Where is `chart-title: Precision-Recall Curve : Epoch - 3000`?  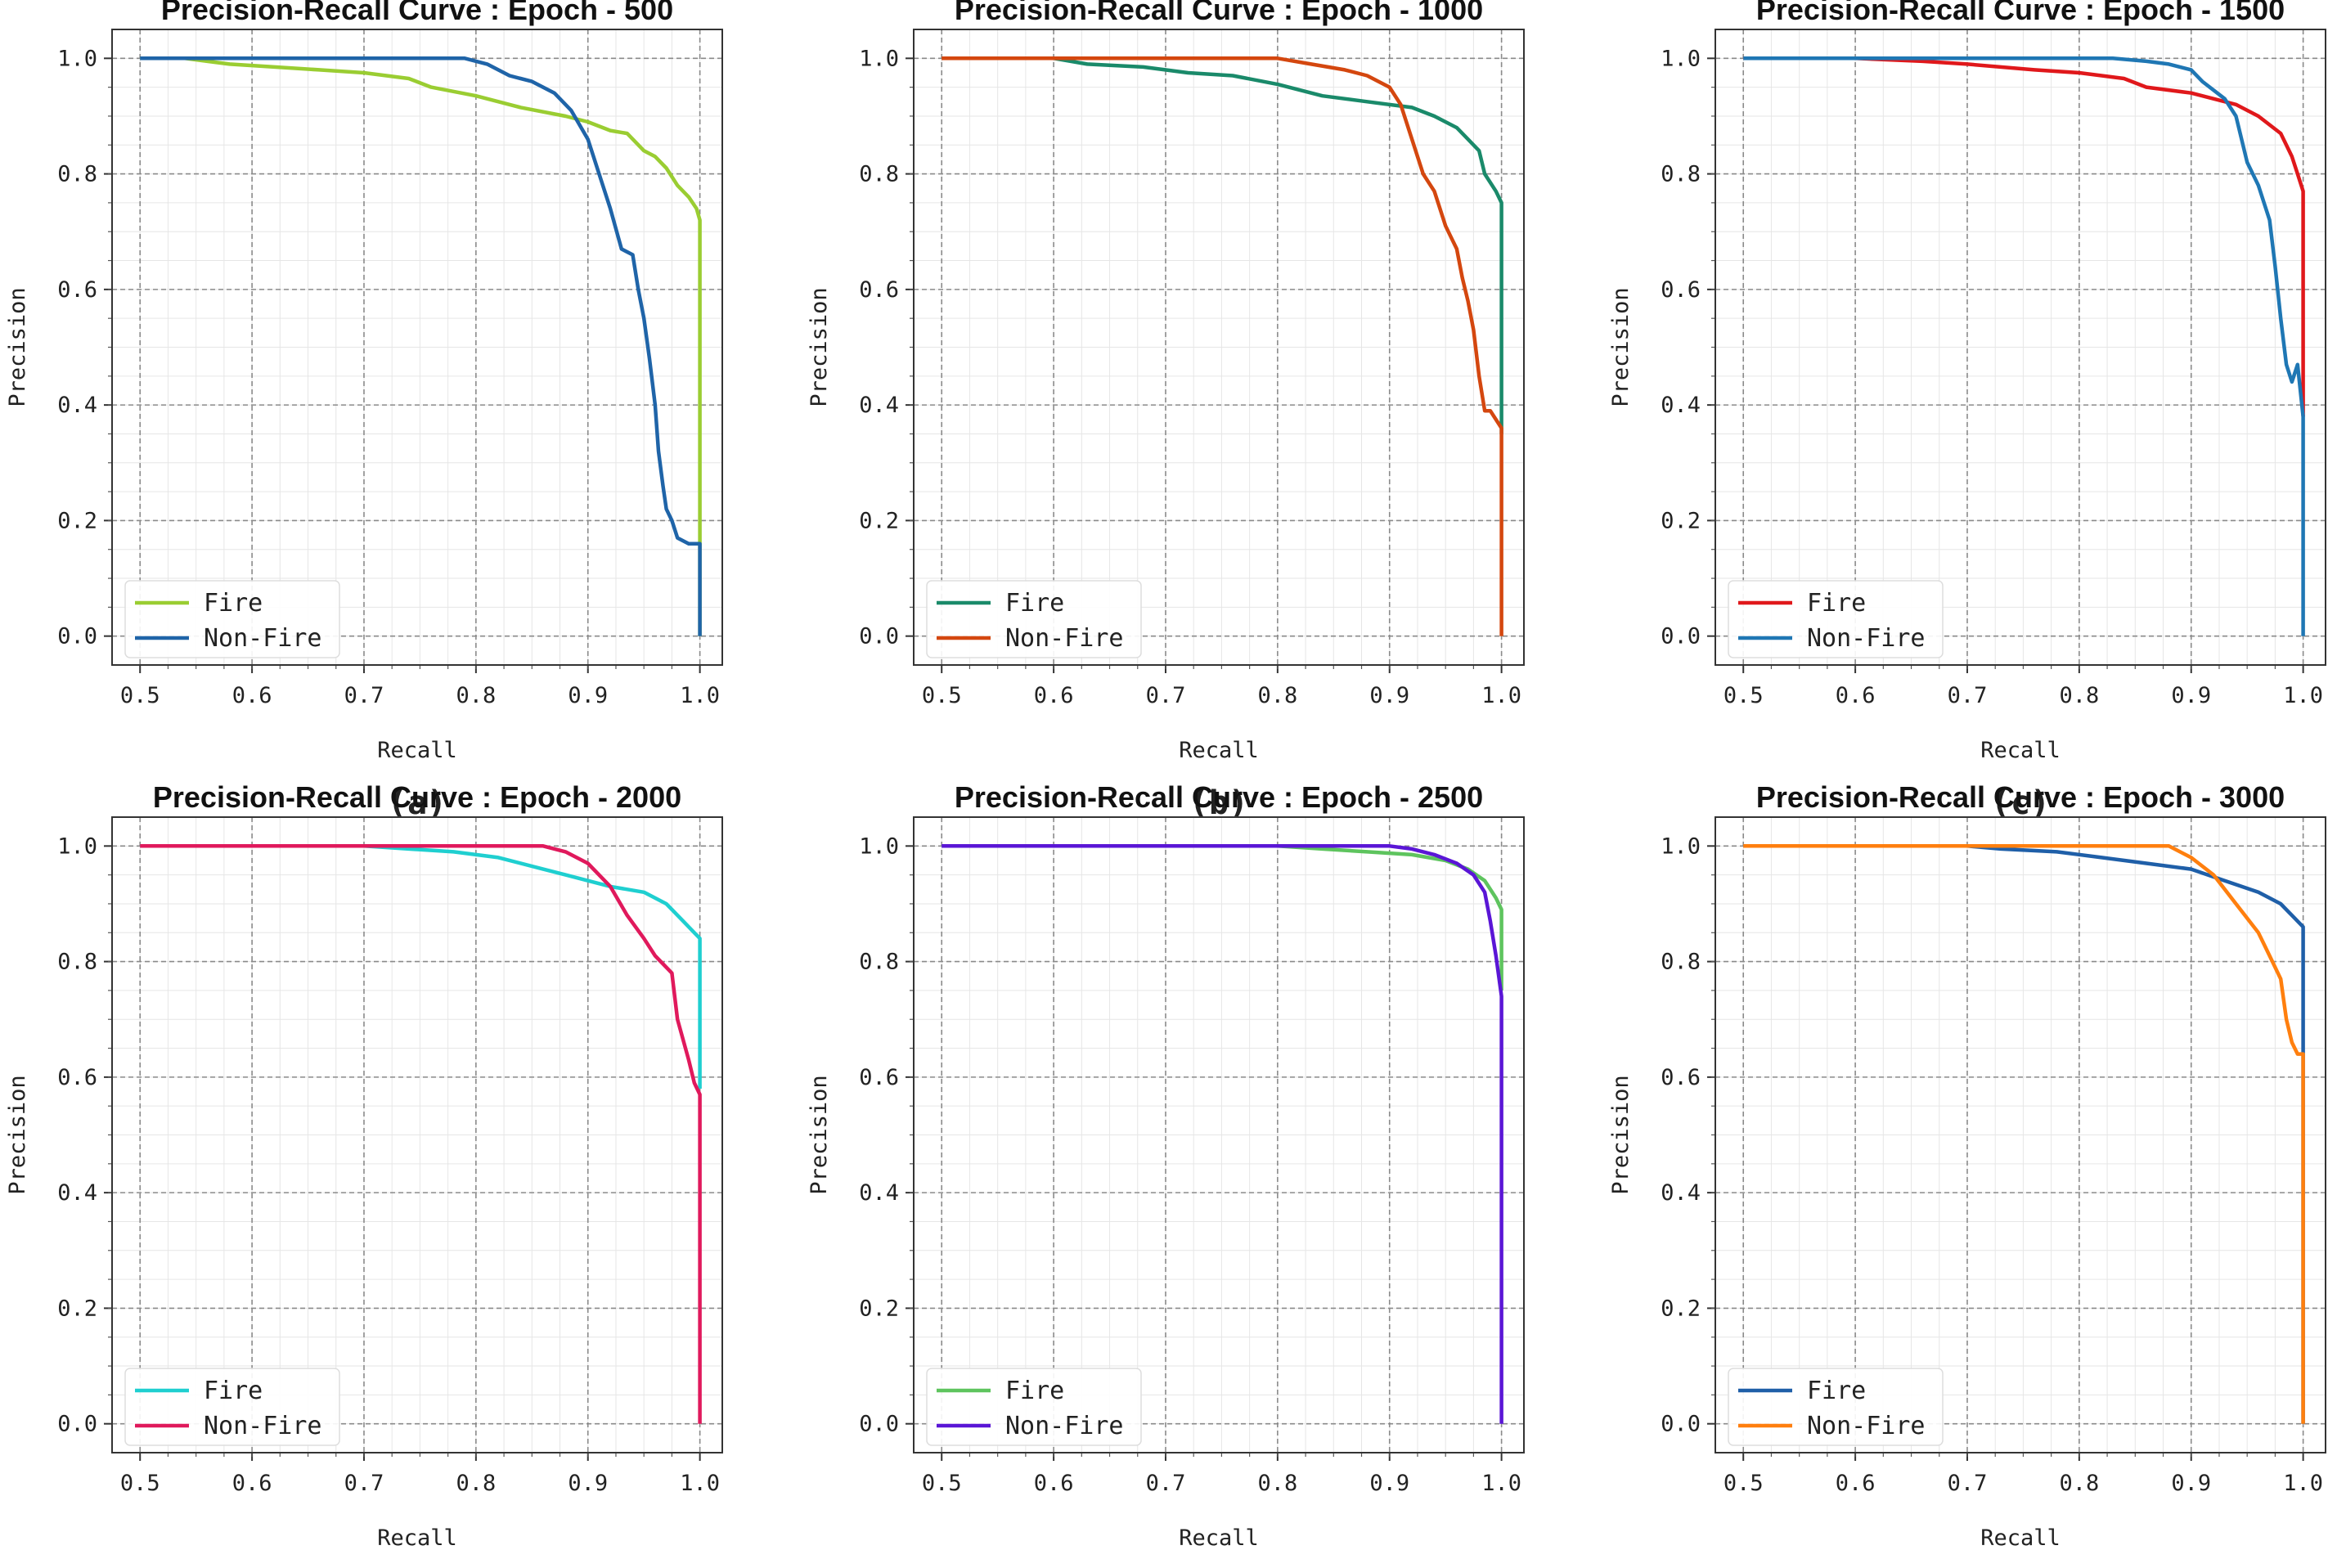
chart-title: Precision-Recall Curve : Epoch - 3000 is located at coordinates (2021, 797).